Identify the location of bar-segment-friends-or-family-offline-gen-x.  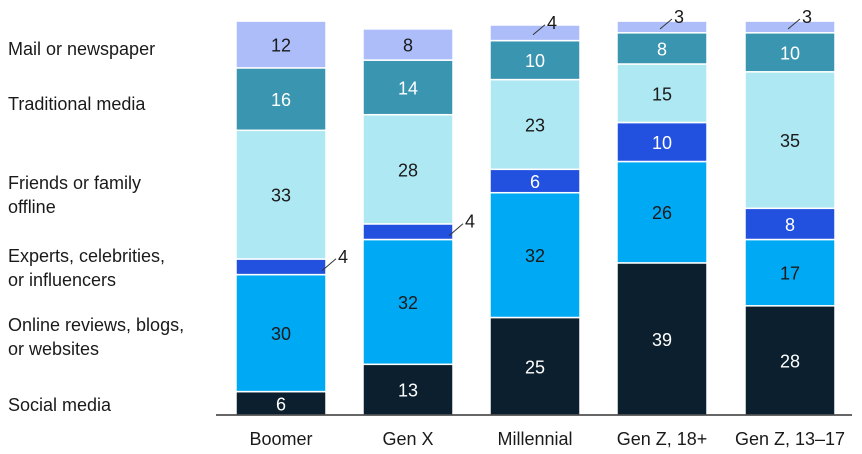
(408, 169).